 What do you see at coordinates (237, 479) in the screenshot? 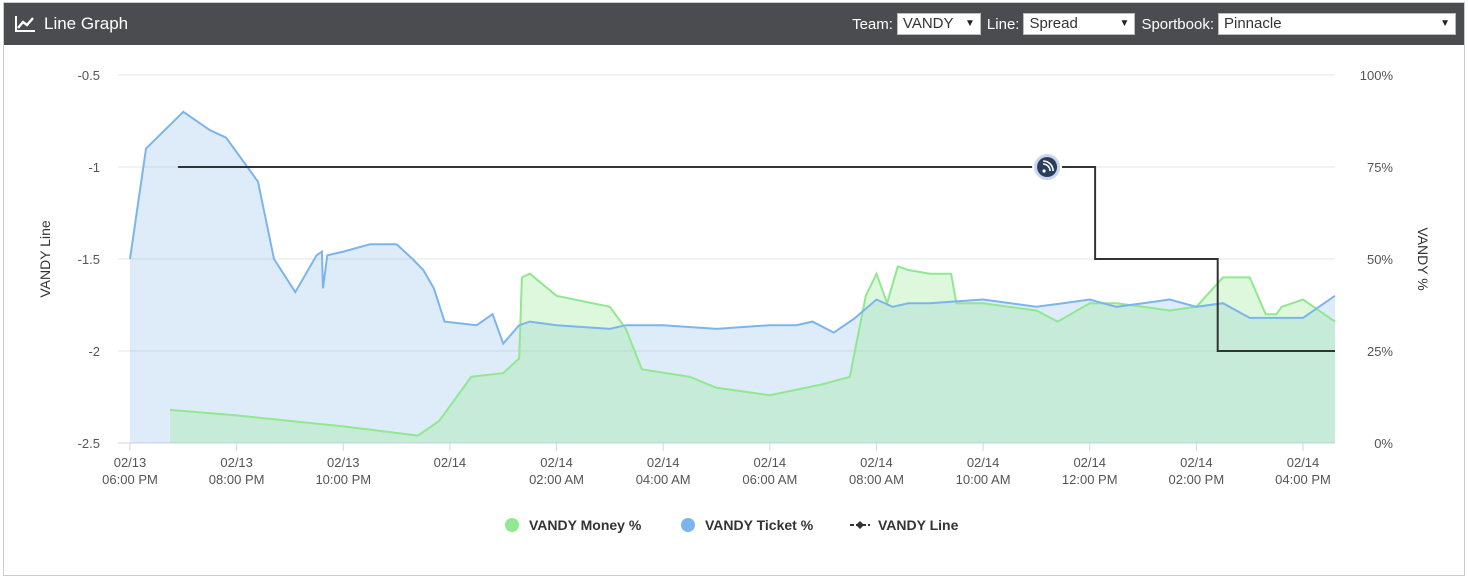
I see `x-tick-label: 08:00 PM` at bounding box center [237, 479].